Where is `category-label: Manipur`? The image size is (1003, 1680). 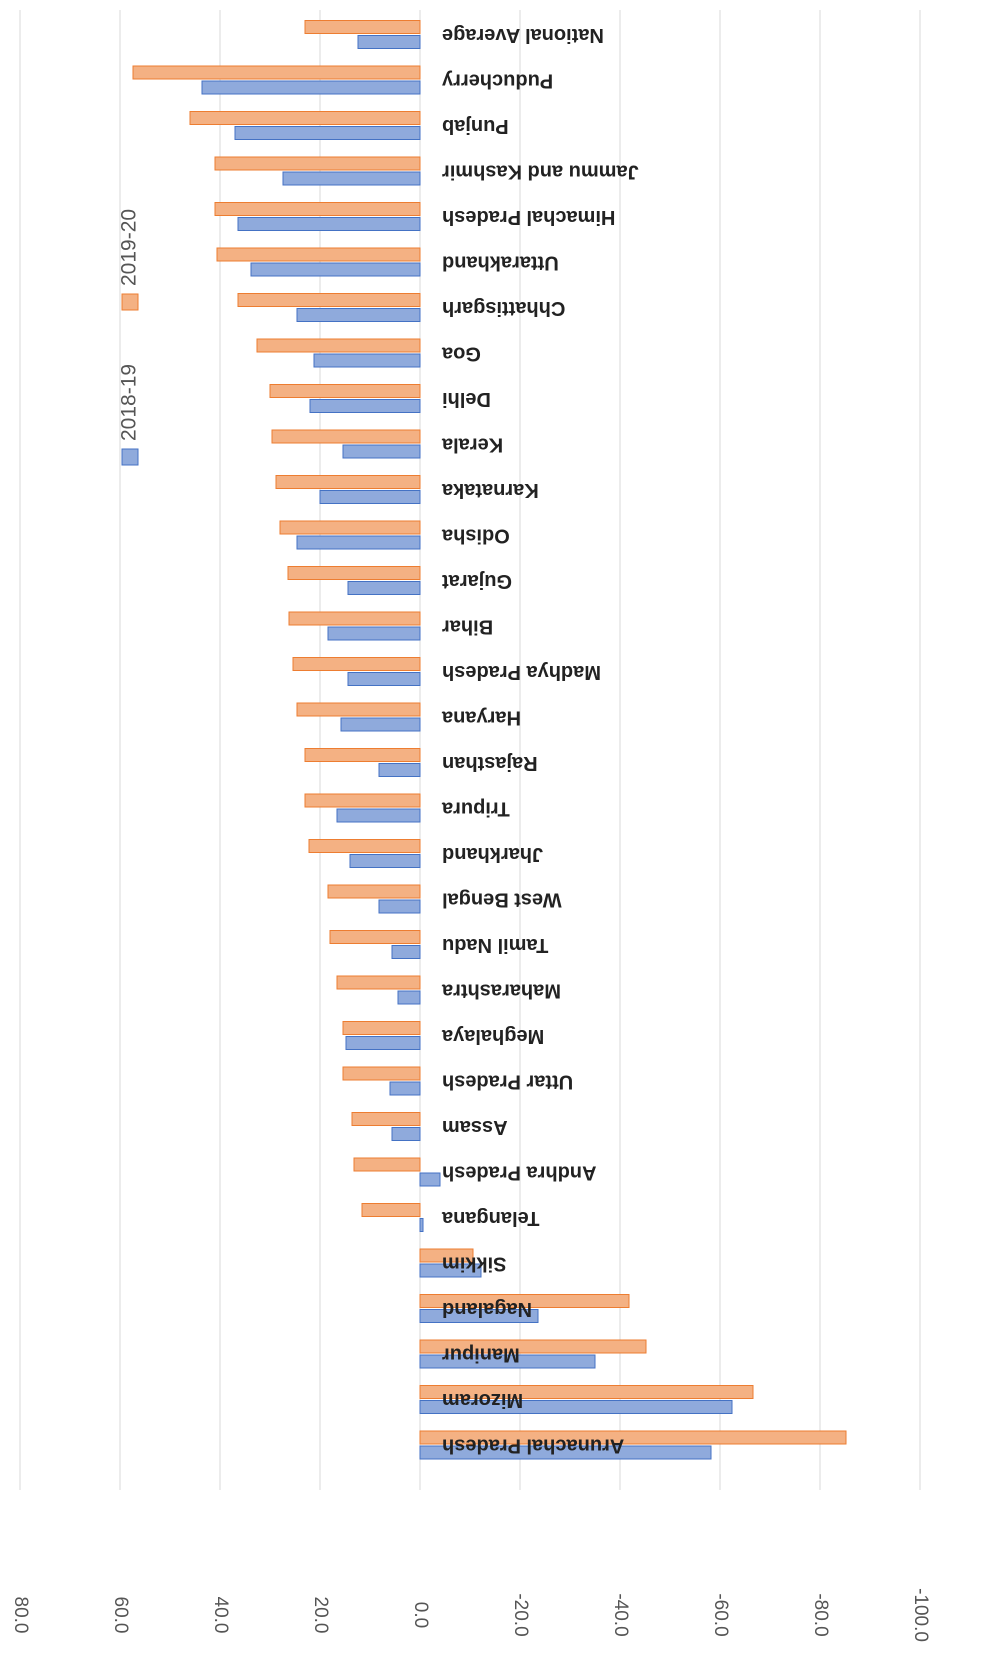 category-label: Manipur is located at coordinates (481, 1355).